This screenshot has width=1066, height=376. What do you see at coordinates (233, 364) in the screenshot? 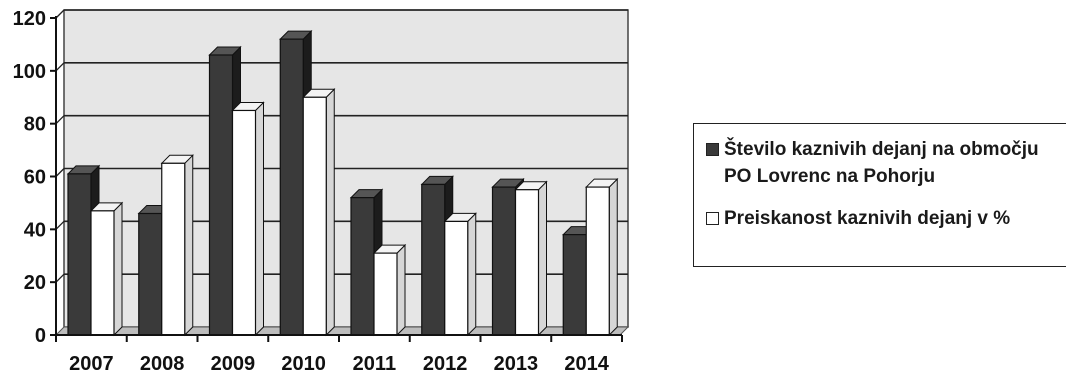
I see `x-tick-label-2009: 2009` at bounding box center [233, 364].